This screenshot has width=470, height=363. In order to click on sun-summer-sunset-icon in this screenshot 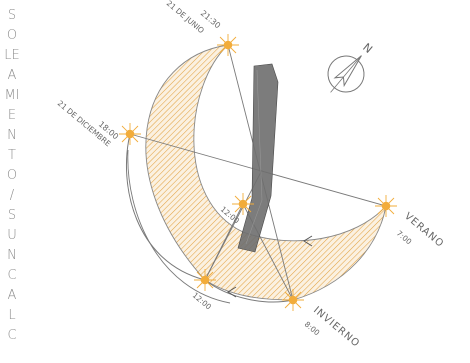, I will do `click(228, 45)`.